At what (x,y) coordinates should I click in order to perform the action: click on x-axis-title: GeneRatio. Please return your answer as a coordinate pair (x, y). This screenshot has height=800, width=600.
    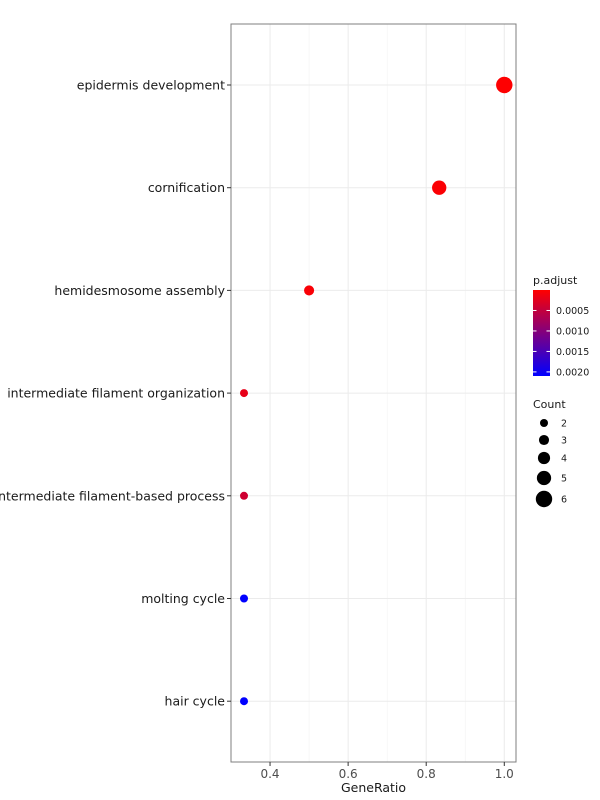
    Looking at the image, I should click on (373, 787).